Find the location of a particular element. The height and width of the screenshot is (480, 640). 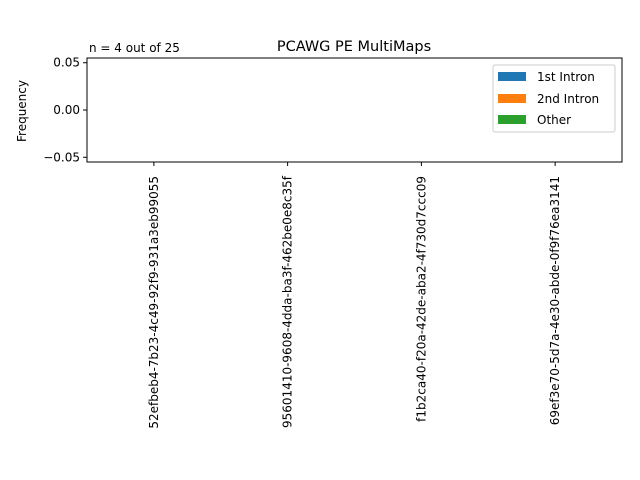

x-tick-label: 95601410-9608-4dda-ba3f-462be0e8c35f is located at coordinates (288, 301).